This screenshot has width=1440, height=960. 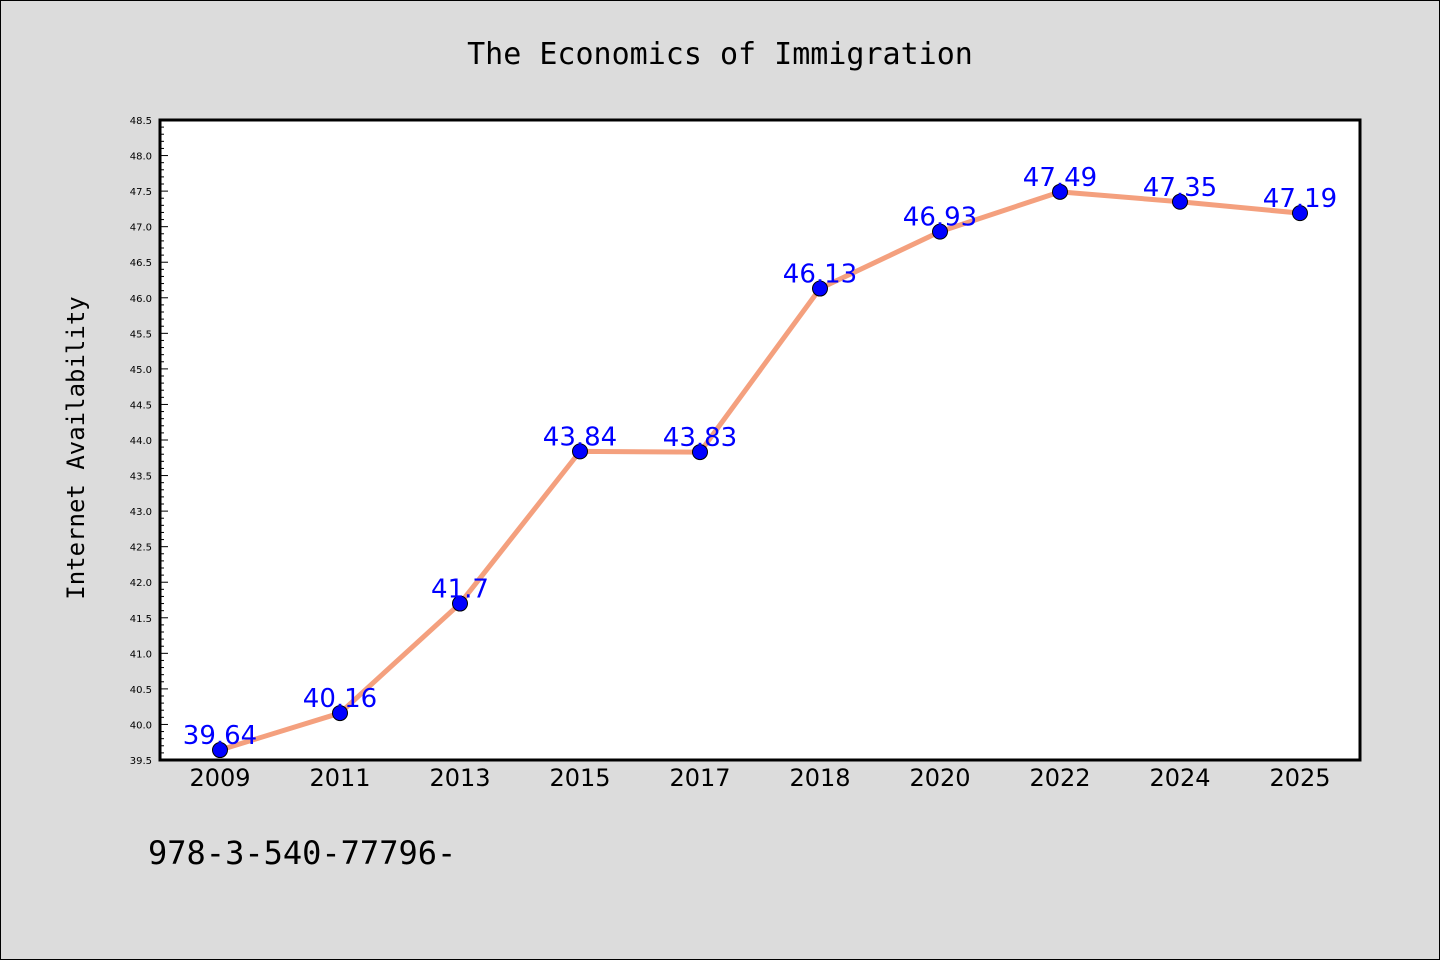 What do you see at coordinates (141, 725) in the screenshot?
I see `y-tick-label: 40.0` at bounding box center [141, 725].